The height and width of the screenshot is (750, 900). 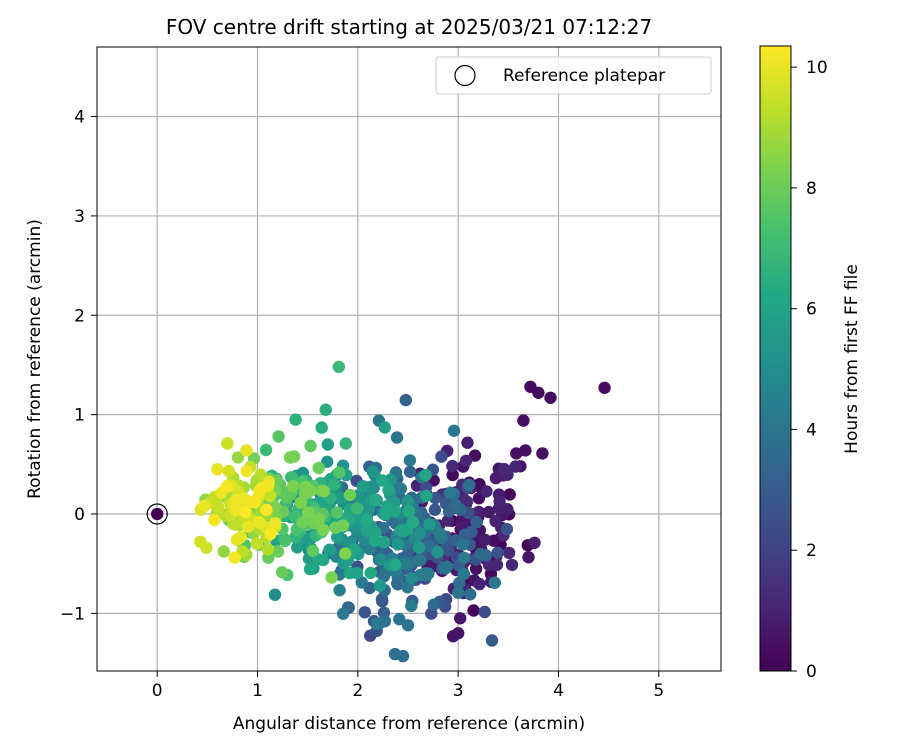 What do you see at coordinates (817, 68) in the screenshot?
I see `colorbar-tick-label: 10` at bounding box center [817, 68].